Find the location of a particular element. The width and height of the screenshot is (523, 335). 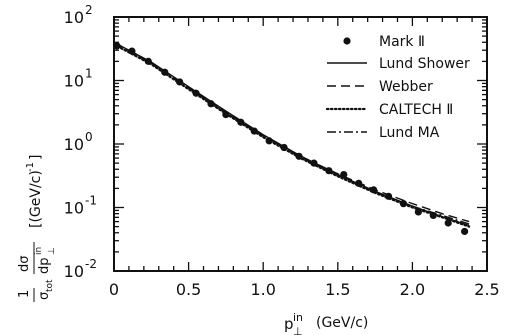

y-tick-label-exponent: 0 is located at coordinates (89, 137).